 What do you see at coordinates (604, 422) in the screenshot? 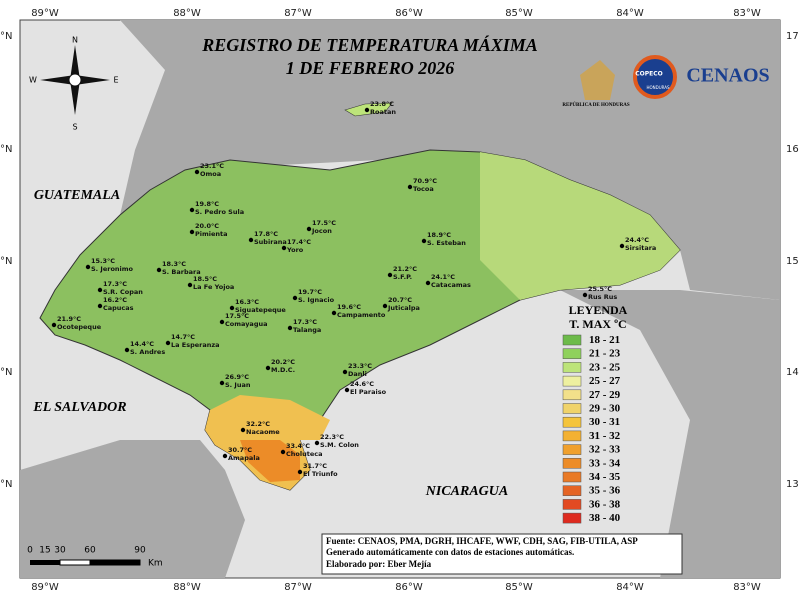
I see `legend-label: 30 - 31` at bounding box center [604, 422].